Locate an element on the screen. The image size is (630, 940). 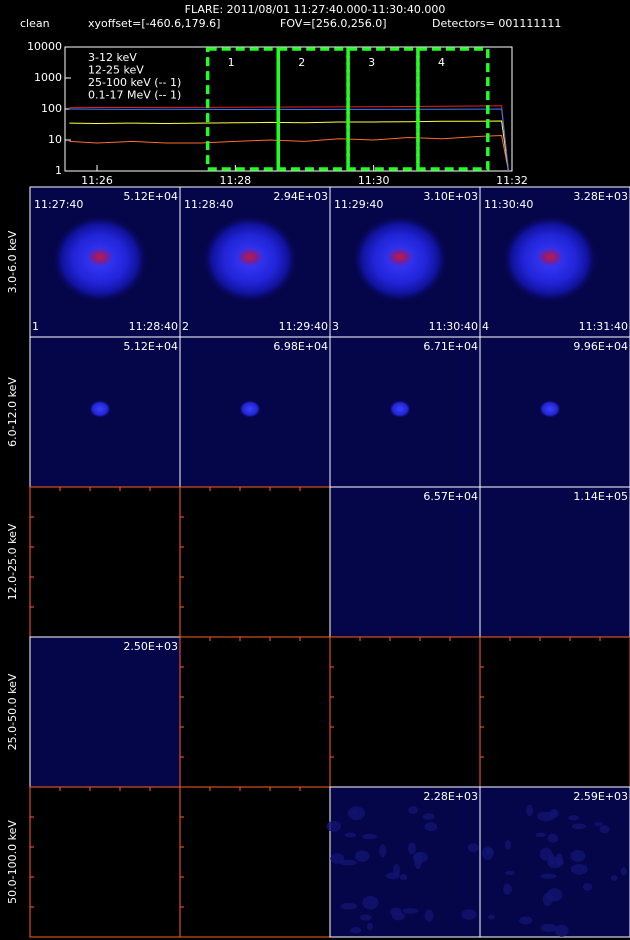
image-cell: 2.59E+03 is located at coordinates (554, 862).